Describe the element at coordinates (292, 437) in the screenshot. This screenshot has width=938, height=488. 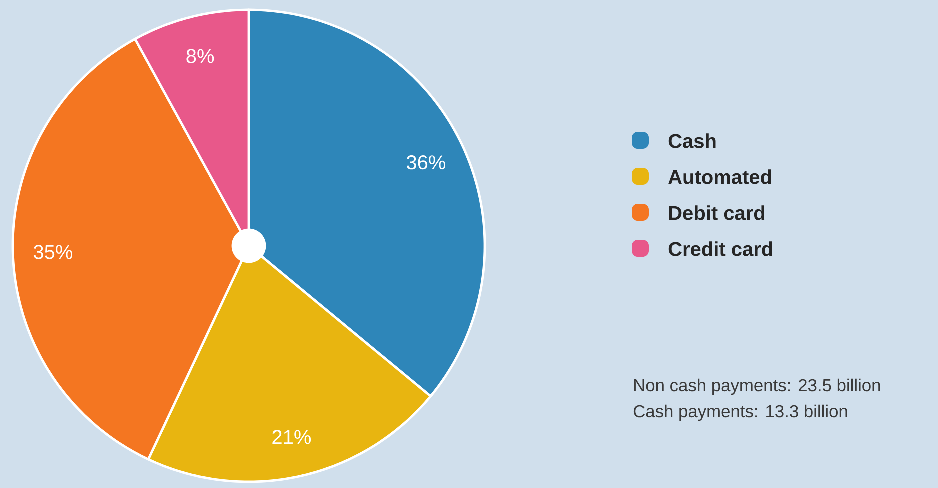
I see `data-label: 21%` at that location.